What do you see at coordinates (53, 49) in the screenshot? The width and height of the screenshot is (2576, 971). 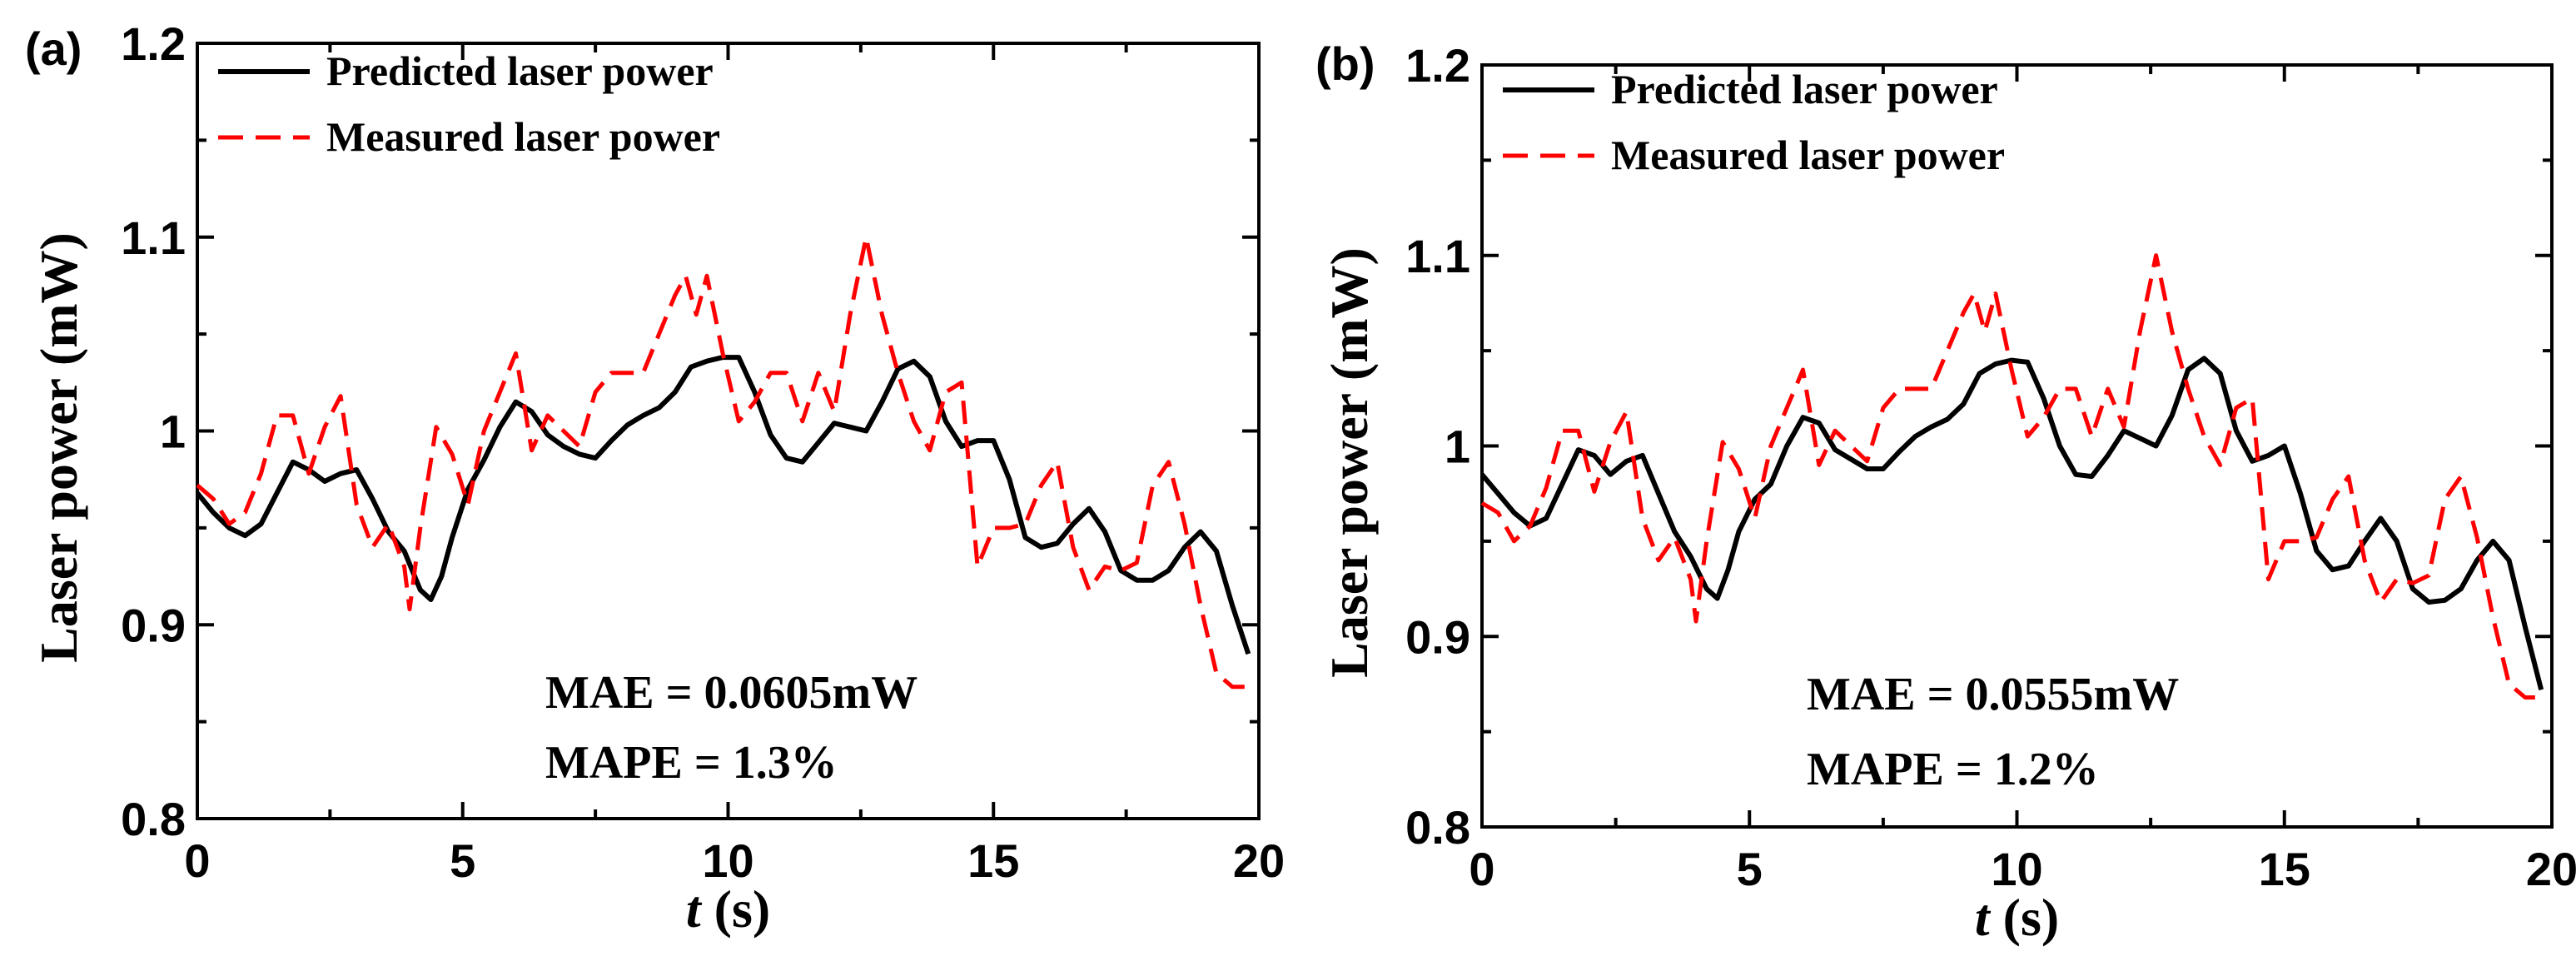 I see `panel-label: (a)` at bounding box center [53, 49].